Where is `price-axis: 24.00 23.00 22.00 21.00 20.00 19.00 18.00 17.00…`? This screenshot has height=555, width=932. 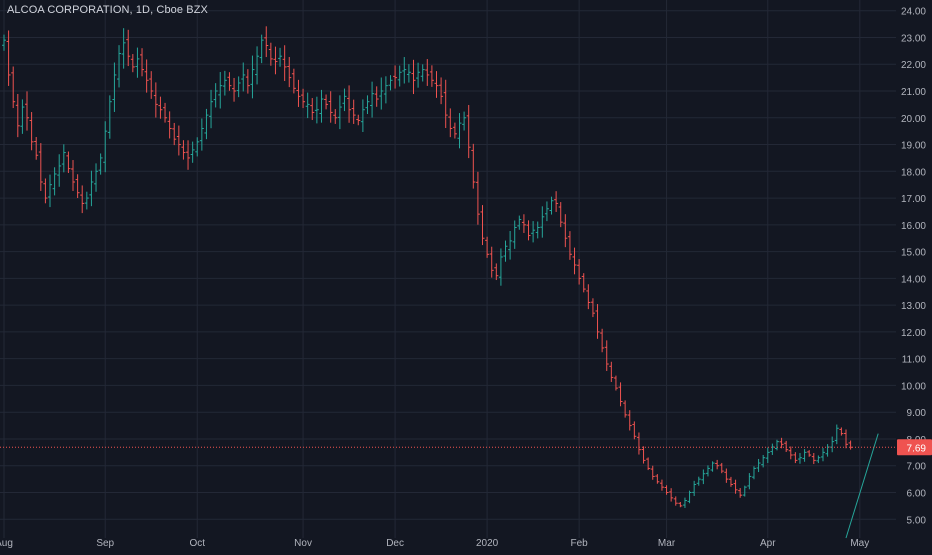 price-axis: 24.00 23.00 22.00 21.00 20.00 19.00 18.00 17.00… is located at coordinates (914, 267).